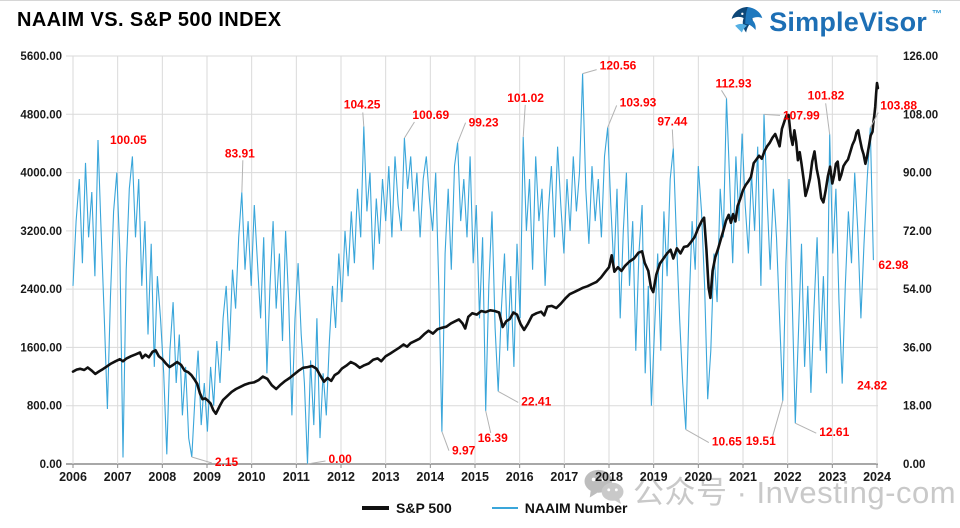 The width and height of the screenshot is (960, 528). I want to click on x-axis-tick: 2010, so click(252, 477).